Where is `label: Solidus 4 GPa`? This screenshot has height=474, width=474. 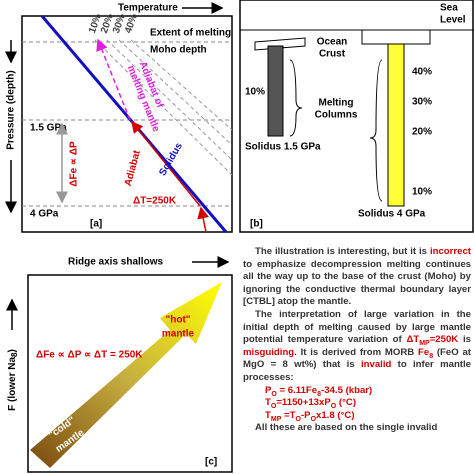
label: Solidus 4 GPa is located at coordinates (392, 214).